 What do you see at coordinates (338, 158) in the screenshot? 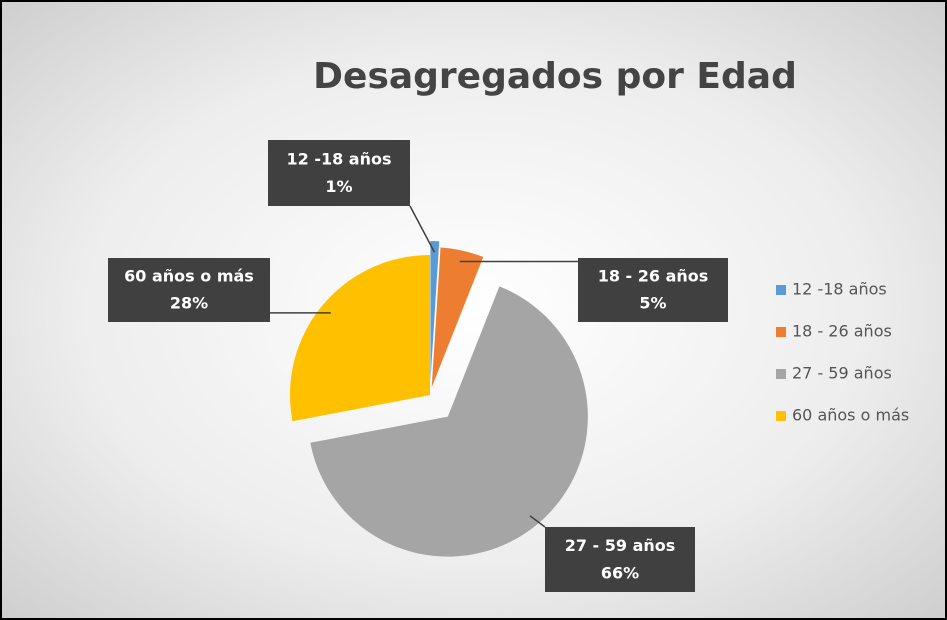
I see `label-category: 12 -18 años` at bounding box center [338, 158].